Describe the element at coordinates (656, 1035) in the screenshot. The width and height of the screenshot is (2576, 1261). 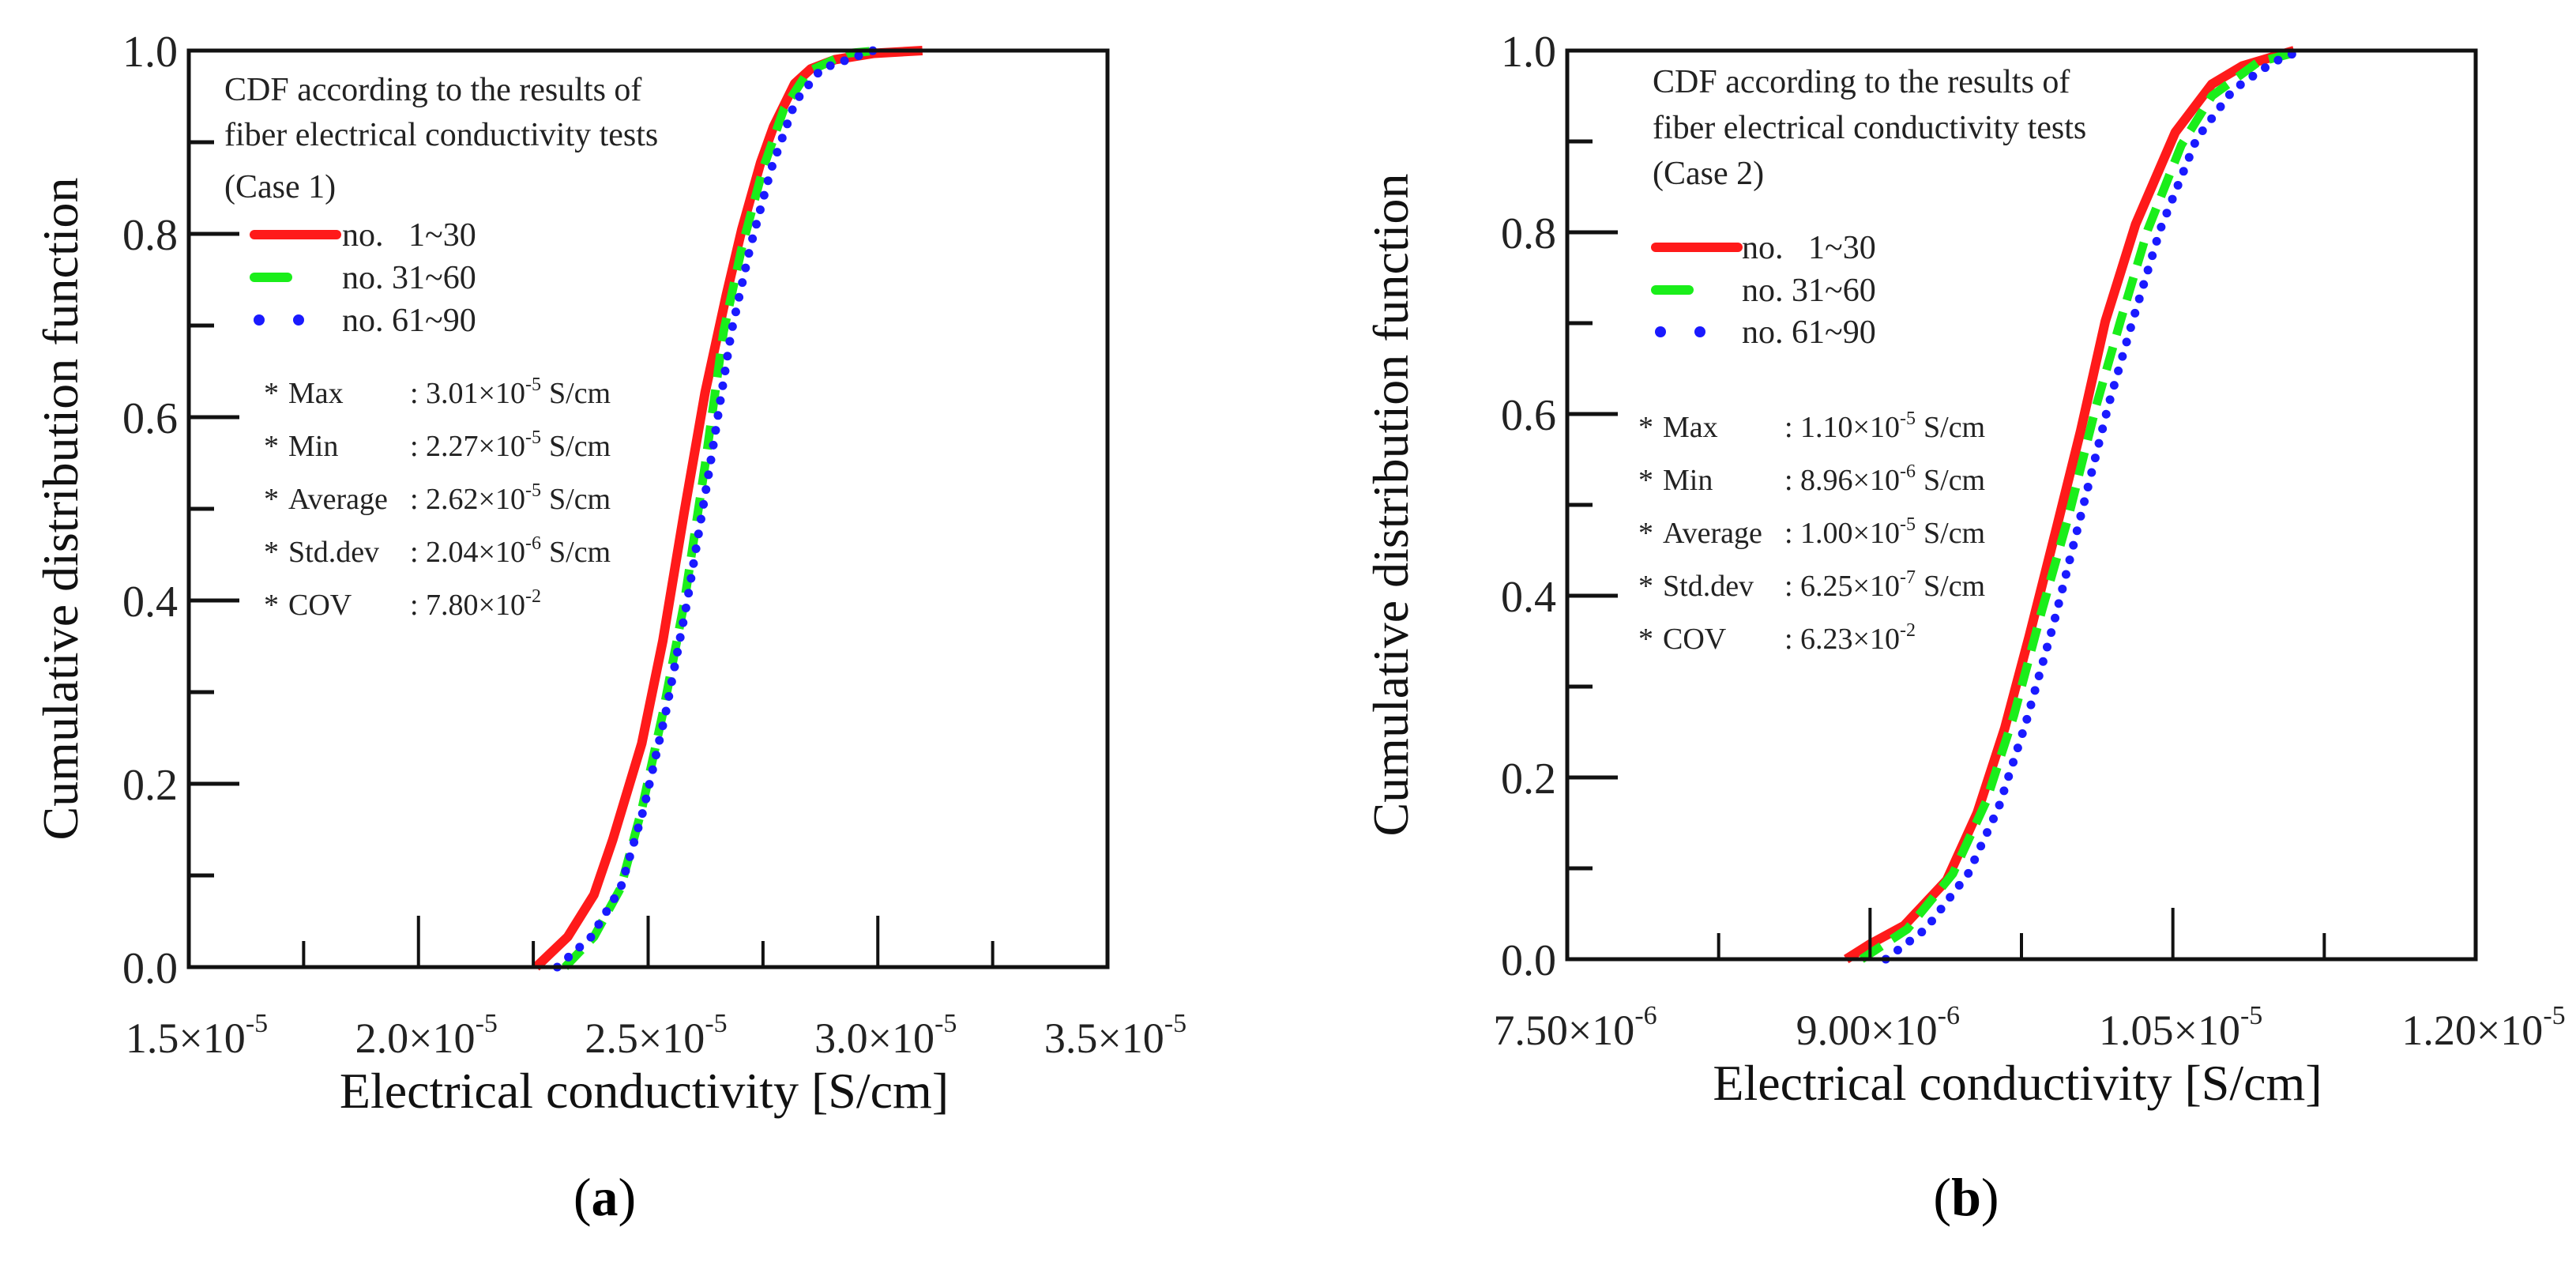
I see `x-tick-label: 2.5×10⁻⁵` at that location.